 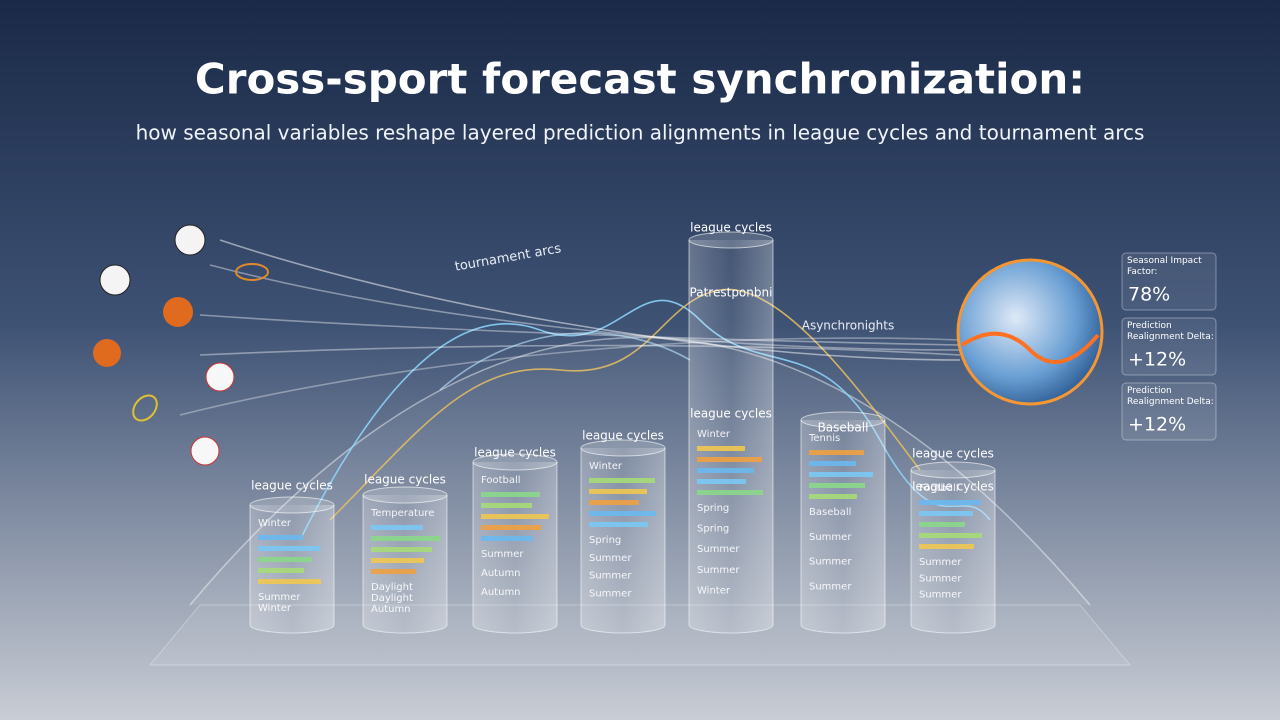 What do you see at coordinates (181, 345) in the screenshot?
I see `sport-balls` at bounding box center [181, 345].